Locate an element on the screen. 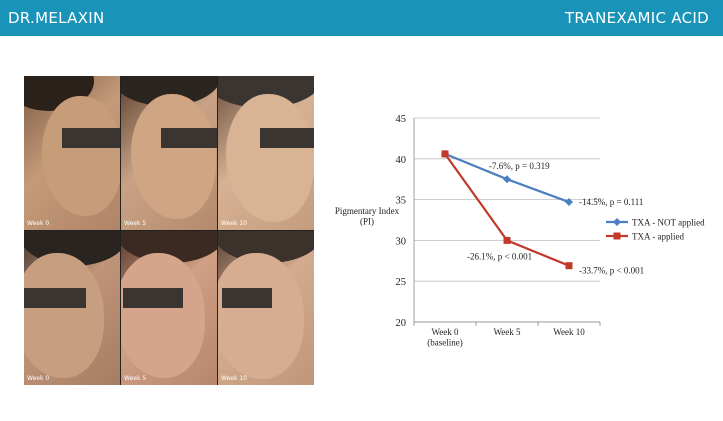  legend-label: TXA - NOT applied is located at coordinates (668, 223).